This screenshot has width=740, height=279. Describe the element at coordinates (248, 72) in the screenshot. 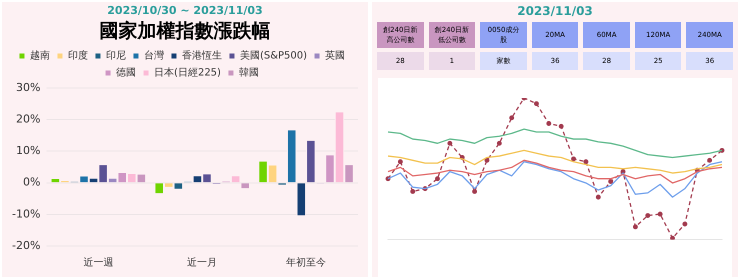

I see `legend-label: 韓國` at that location.